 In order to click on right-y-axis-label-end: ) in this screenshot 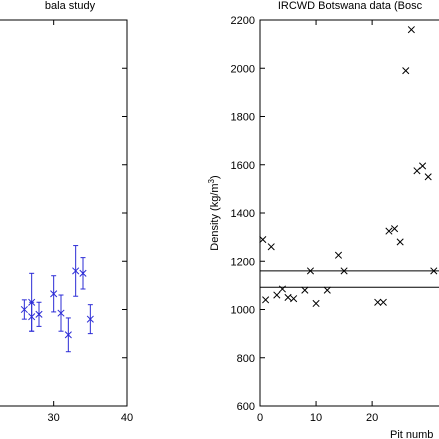, I will do `click(215, 177)`.